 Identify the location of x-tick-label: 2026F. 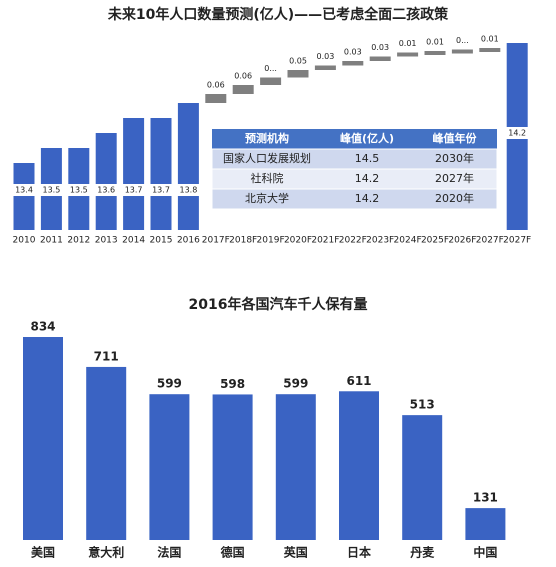
(462, 241).